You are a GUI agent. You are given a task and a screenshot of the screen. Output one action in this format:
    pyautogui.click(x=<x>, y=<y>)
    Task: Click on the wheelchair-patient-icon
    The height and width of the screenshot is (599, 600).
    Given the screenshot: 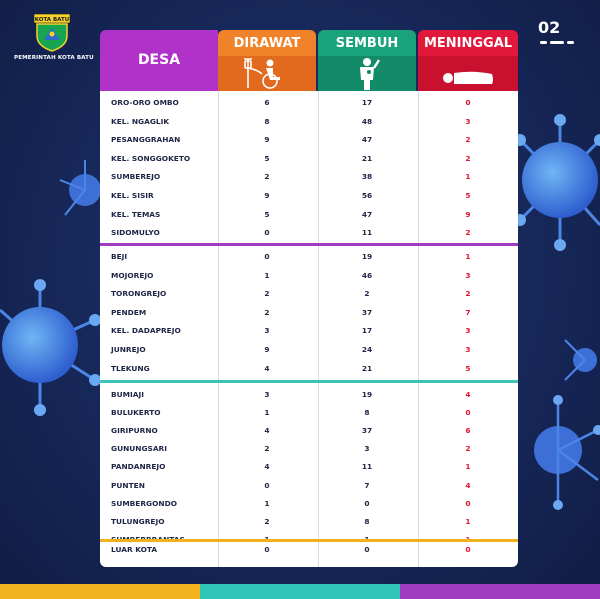 What is the action you would take?
    pyautogui.click(x=262, y=73)
    